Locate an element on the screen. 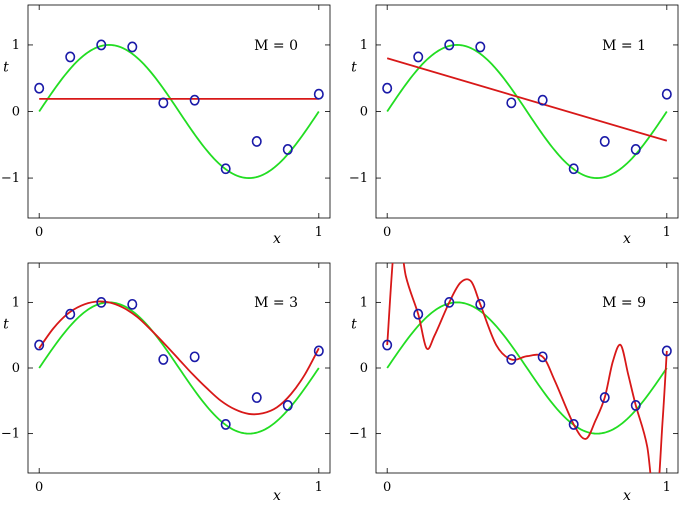 The width and height of the screenshot is (690, 507). model-order-label: M = 0 is located at coordinates (276, 46).